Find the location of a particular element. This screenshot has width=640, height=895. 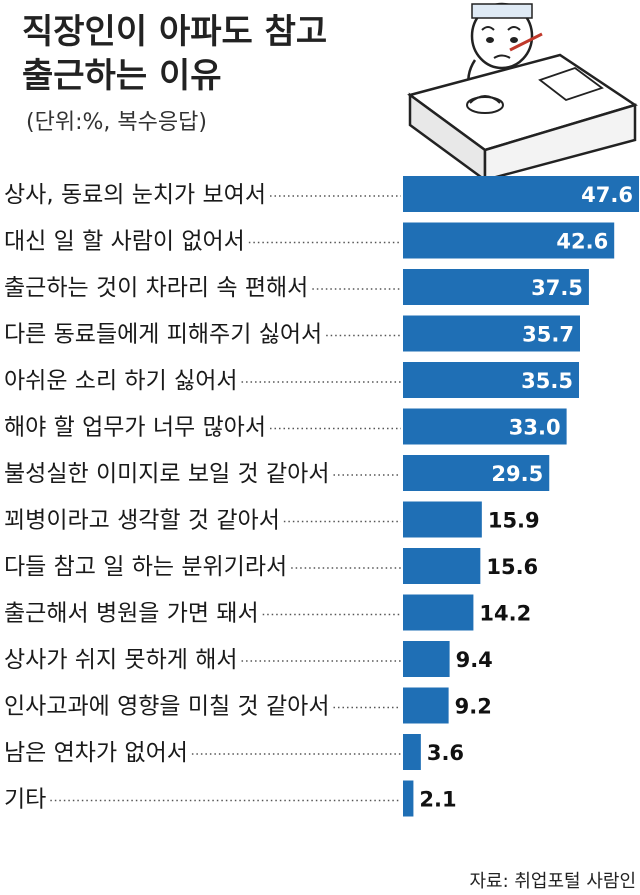

value-label: 47.6 is located at coordinates (607, 195).